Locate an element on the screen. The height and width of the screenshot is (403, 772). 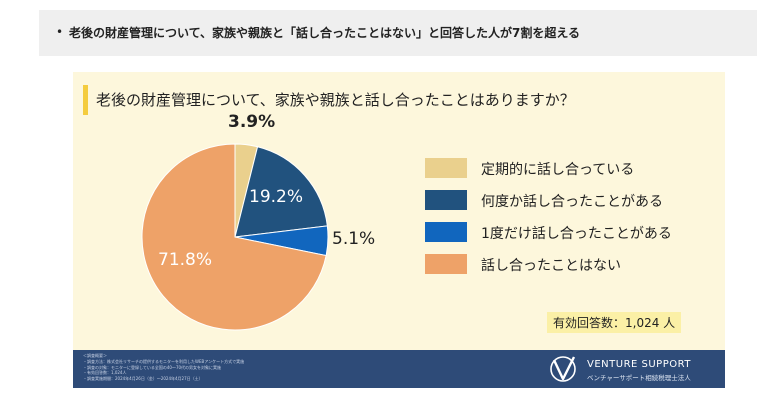
survey-note-line: ・有効回答数：1,024人 is located at coordinates (105, 373).